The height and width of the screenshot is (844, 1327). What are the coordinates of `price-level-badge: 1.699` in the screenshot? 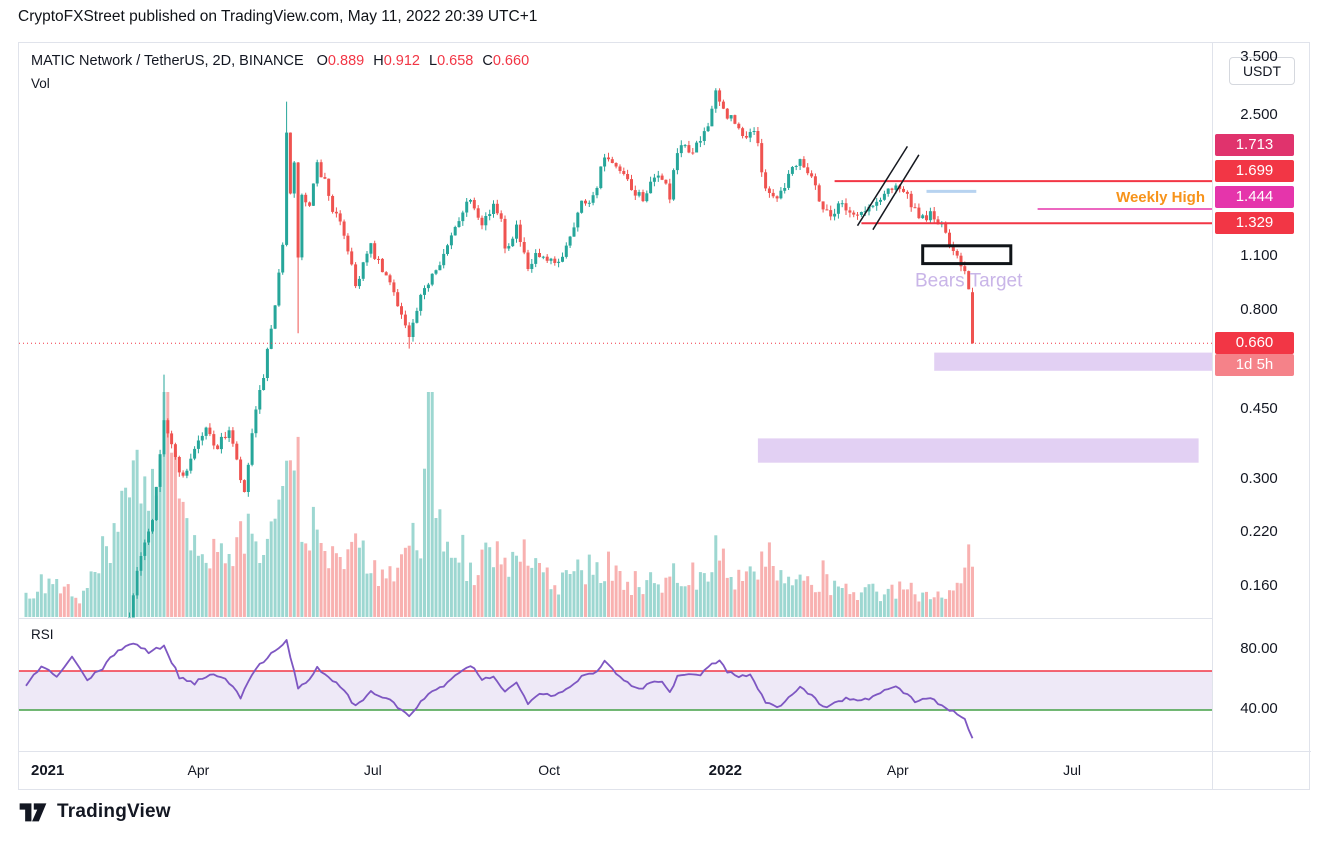 It's located at (1254, 171).